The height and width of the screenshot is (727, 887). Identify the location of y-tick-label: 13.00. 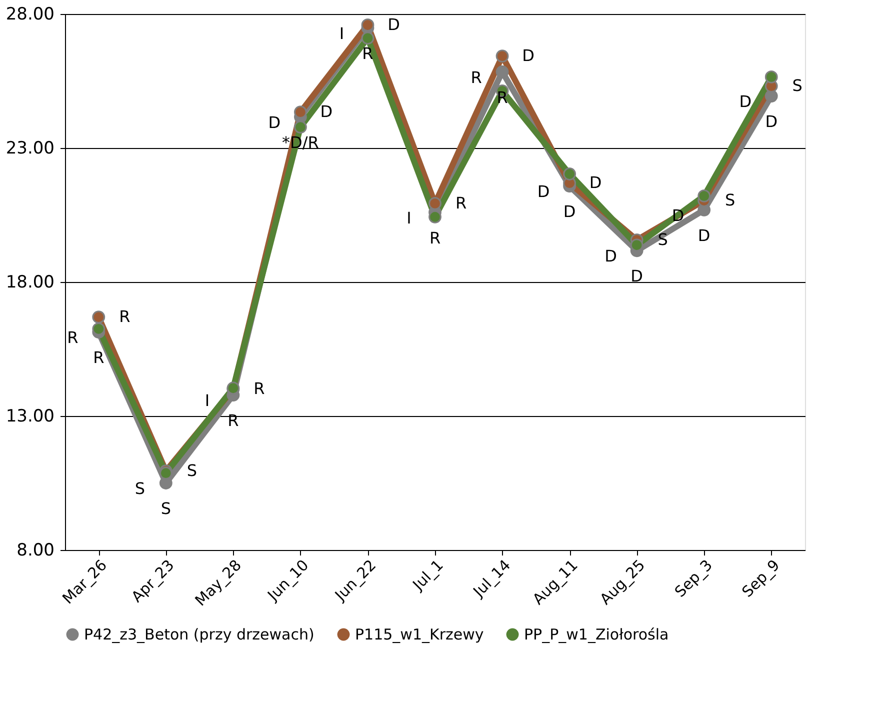
(30, 416).